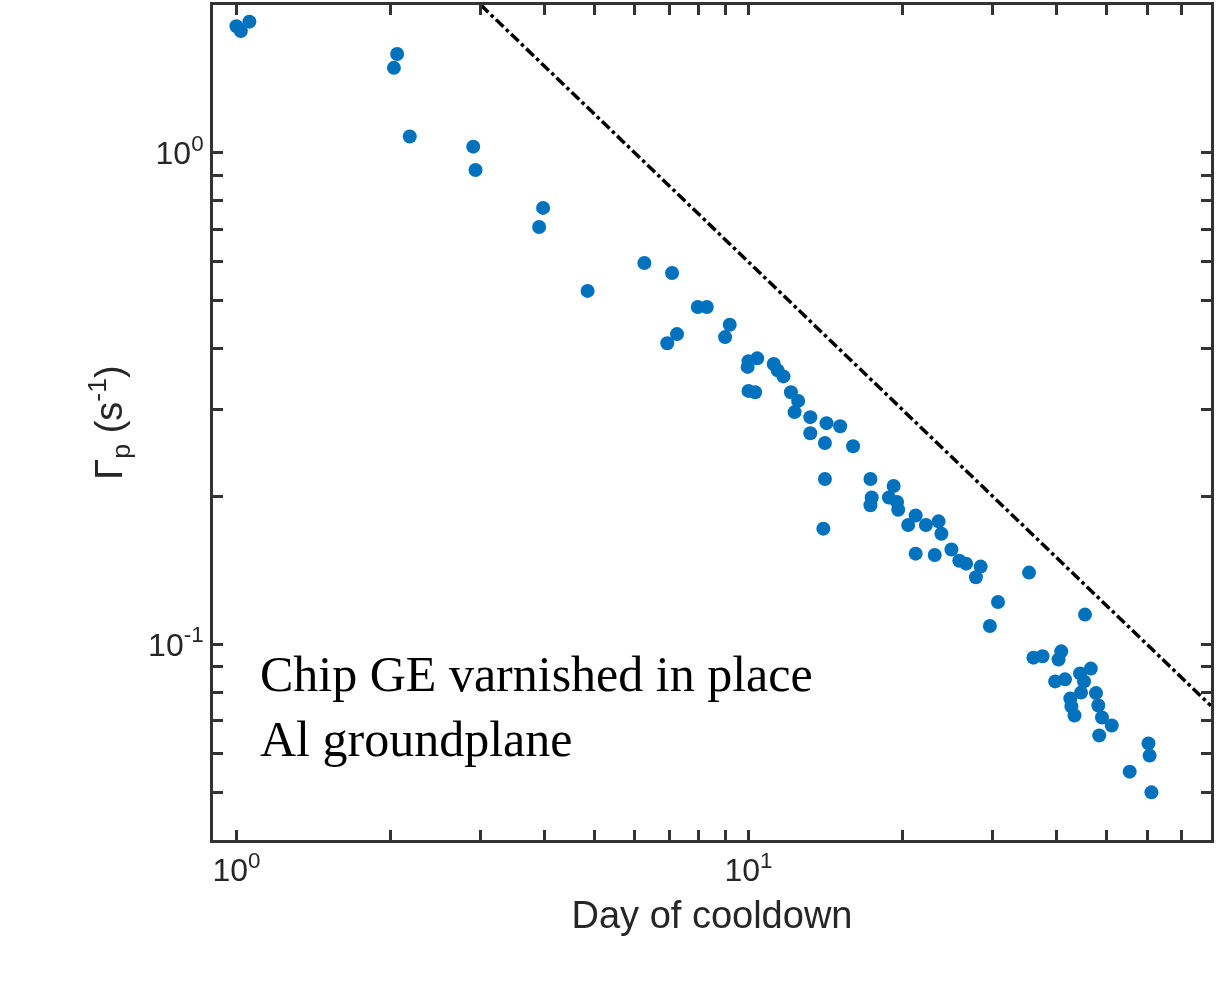 The height and width of the screenshot is (984, 1216). I want to click on annotation: Chip GE varnished in place Al groundplane, so click(536, 706).